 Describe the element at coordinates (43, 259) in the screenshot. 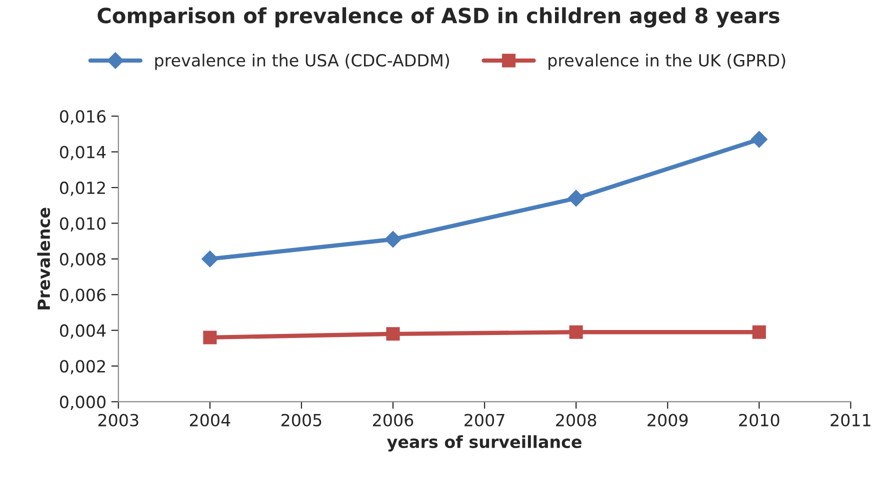

I see `y-axis-title: Prevalence` at that location.